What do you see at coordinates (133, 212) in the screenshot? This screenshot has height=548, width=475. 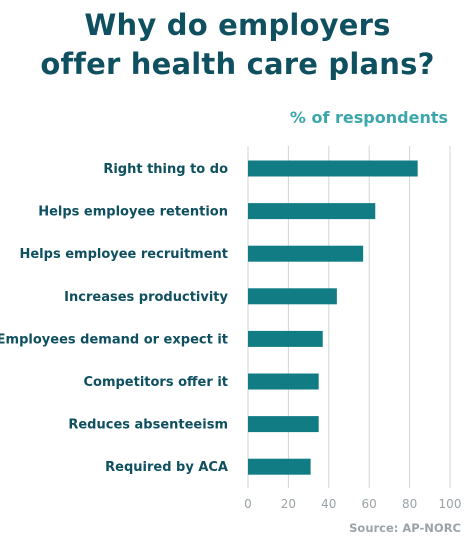 I see `category-label: Helps employee retention` at bounding box center [133, 212].